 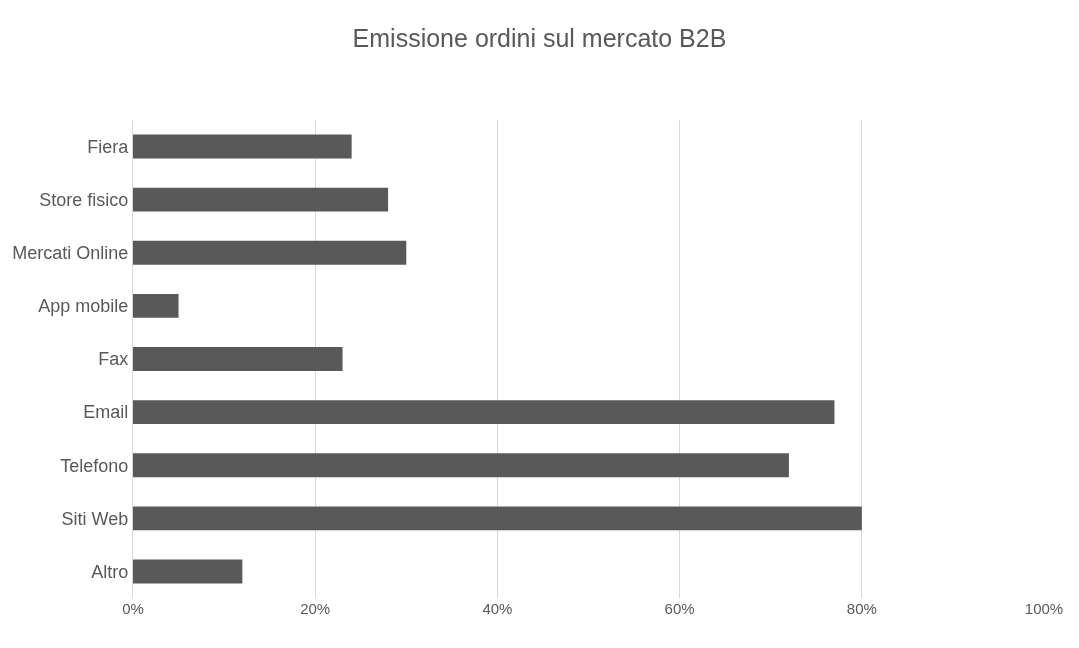 I want to click on y-tick-label: Altro, so click(x=110, y=571).